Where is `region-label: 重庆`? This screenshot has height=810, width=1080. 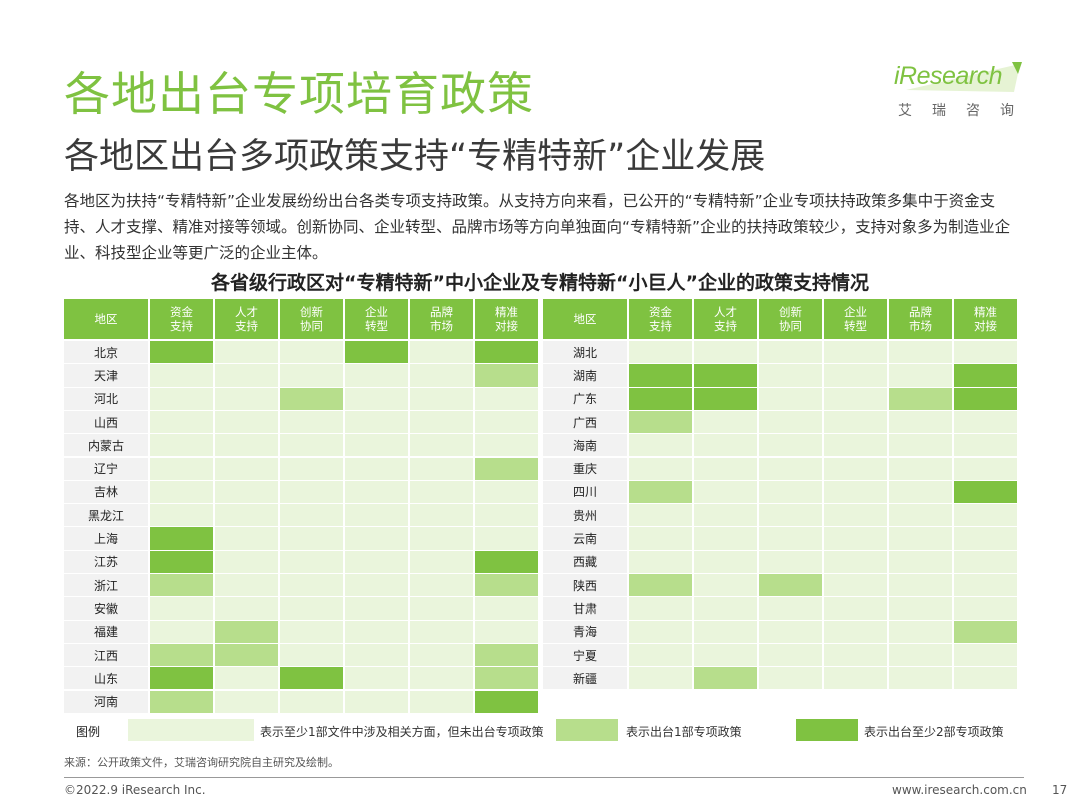 region-label: 重庆 is located at coordinates (585, 468).